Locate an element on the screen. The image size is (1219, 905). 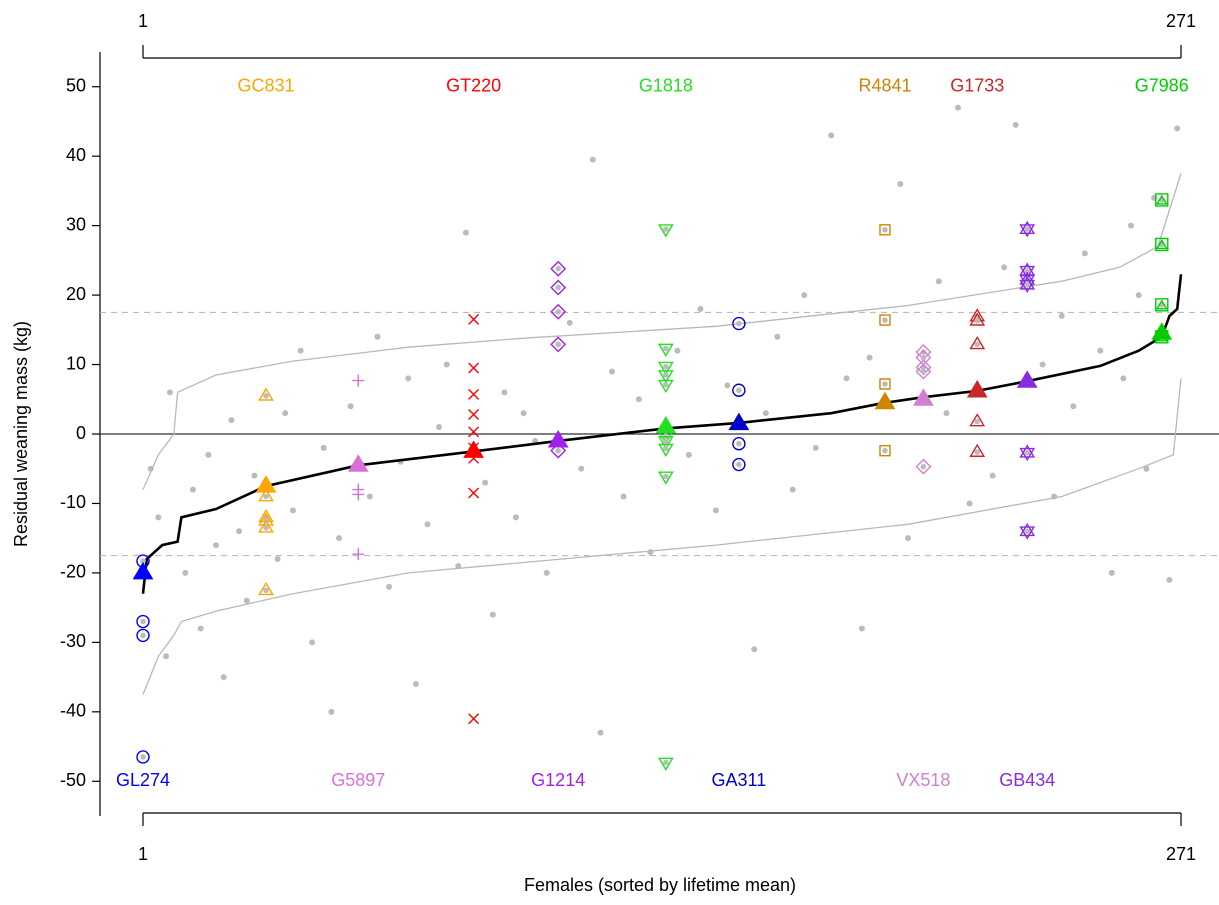
y-tick-label: -30 is located at coordinates (73, 641).